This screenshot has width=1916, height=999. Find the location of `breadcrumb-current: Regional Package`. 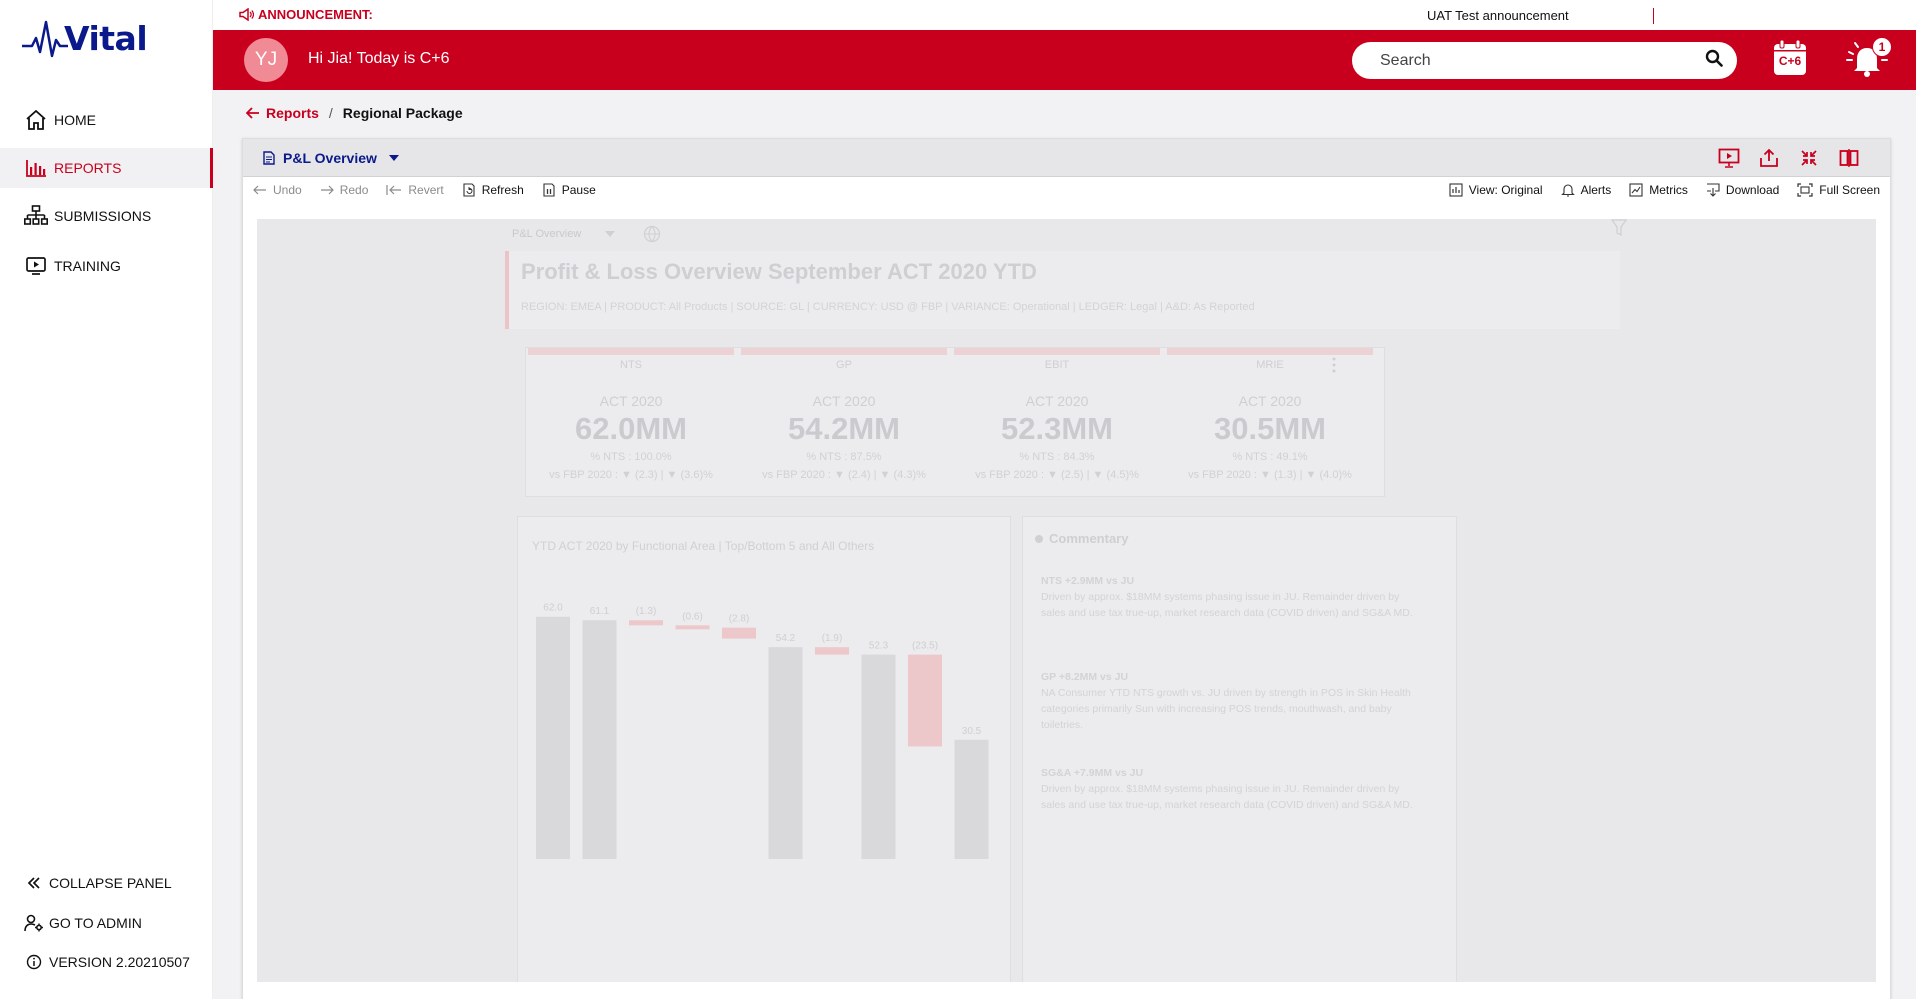

breadcrumb-current: Regional Package is located at coordinates (402, 113).